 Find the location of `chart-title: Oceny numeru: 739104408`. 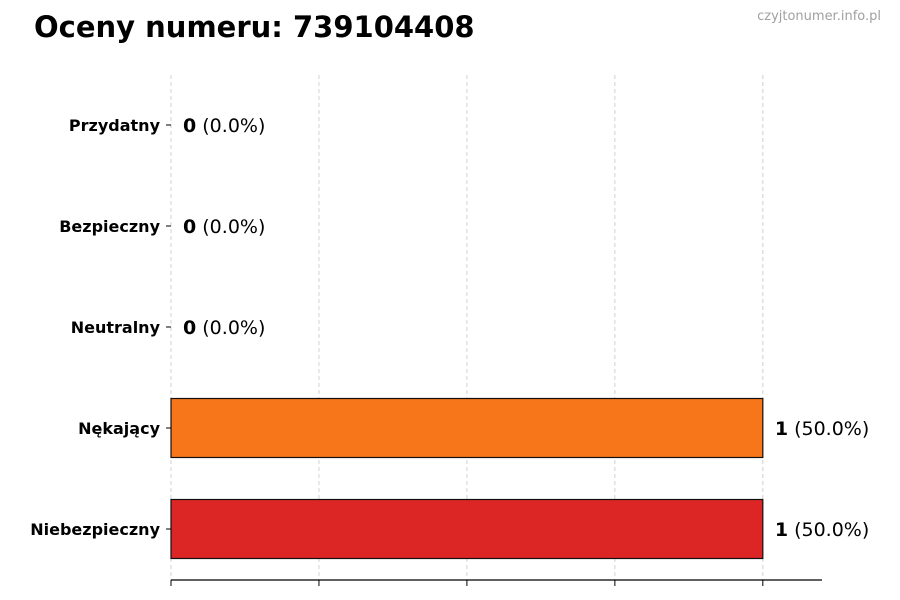

chart-title: Oceny numeru: 739104408 is located at coordinates (254, 27).